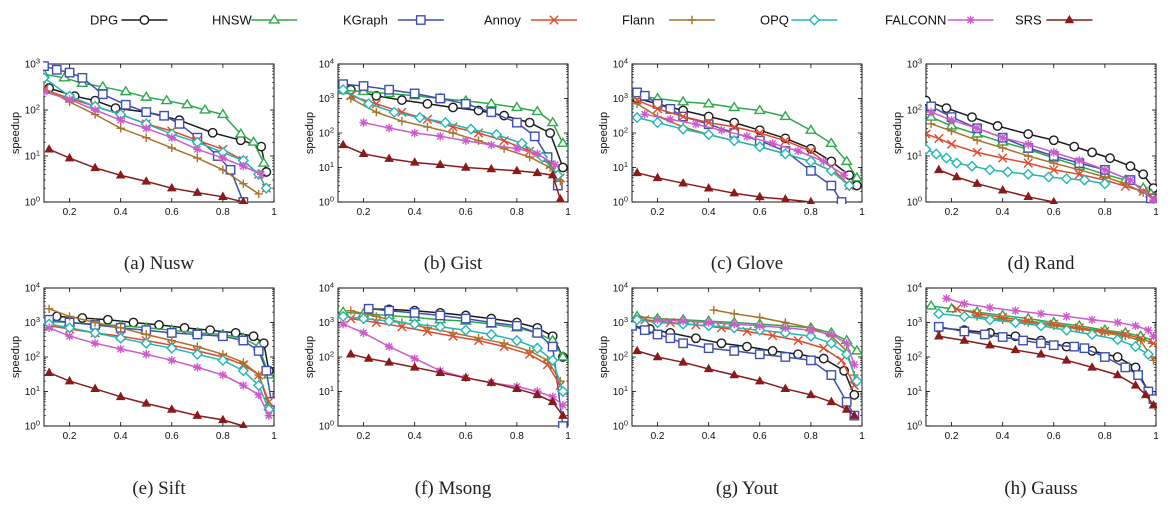  Describe the element at coordinates (453, 488) in the screenshot. I see `panel-caption: (f) Msong` at that location.